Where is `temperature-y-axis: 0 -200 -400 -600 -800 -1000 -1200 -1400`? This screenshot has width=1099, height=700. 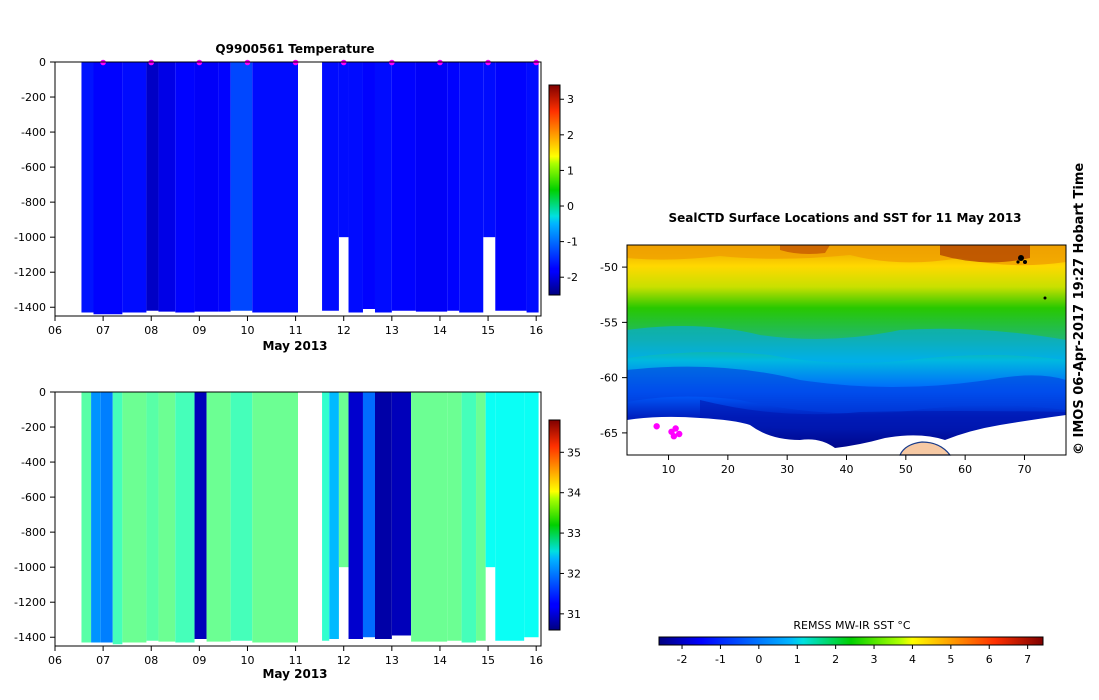
temperature-y-axis: 0 -200 -400 -600 -800 -1000 -1200 -1400 is located at coordinates (34, 185).